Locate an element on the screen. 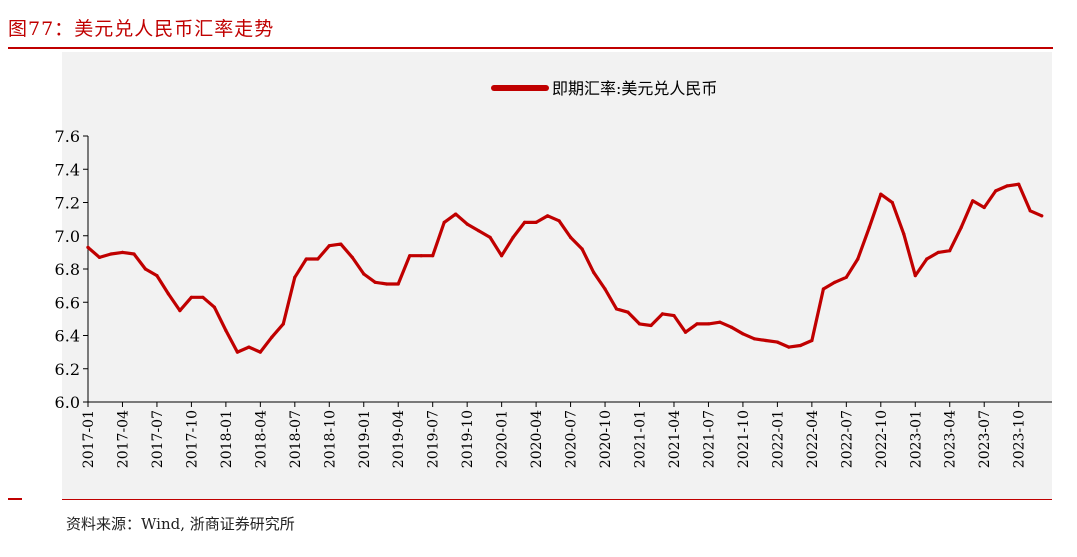 The image size is (1077, 557). x-tick-label: 2019-10 is located at coordinates (468, 439).